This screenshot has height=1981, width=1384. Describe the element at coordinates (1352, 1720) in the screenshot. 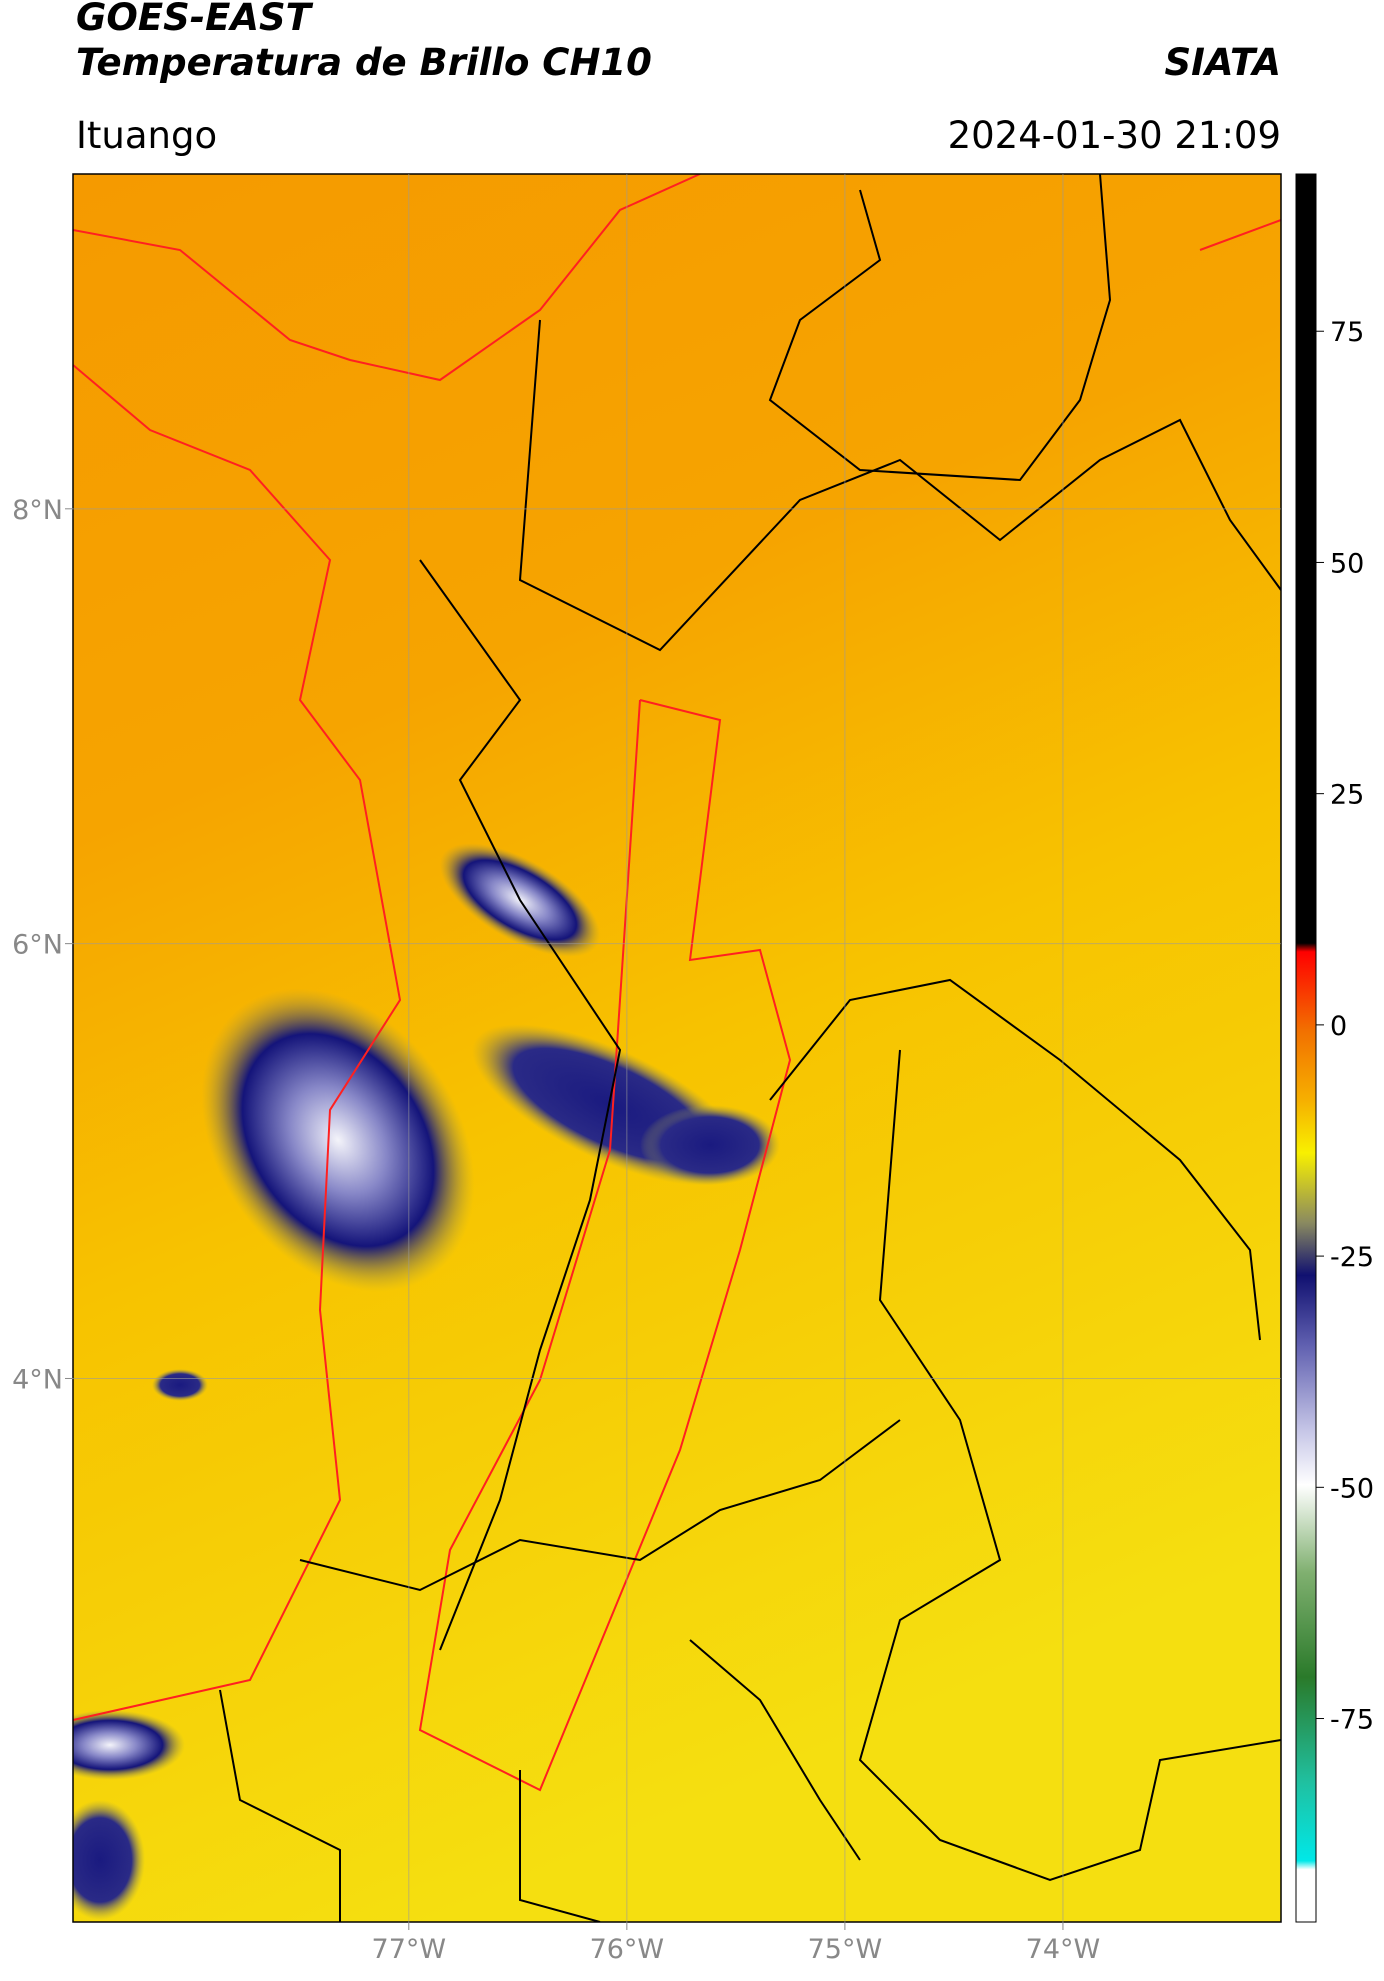

I see `colorbar-tick-label: -75` at that location.